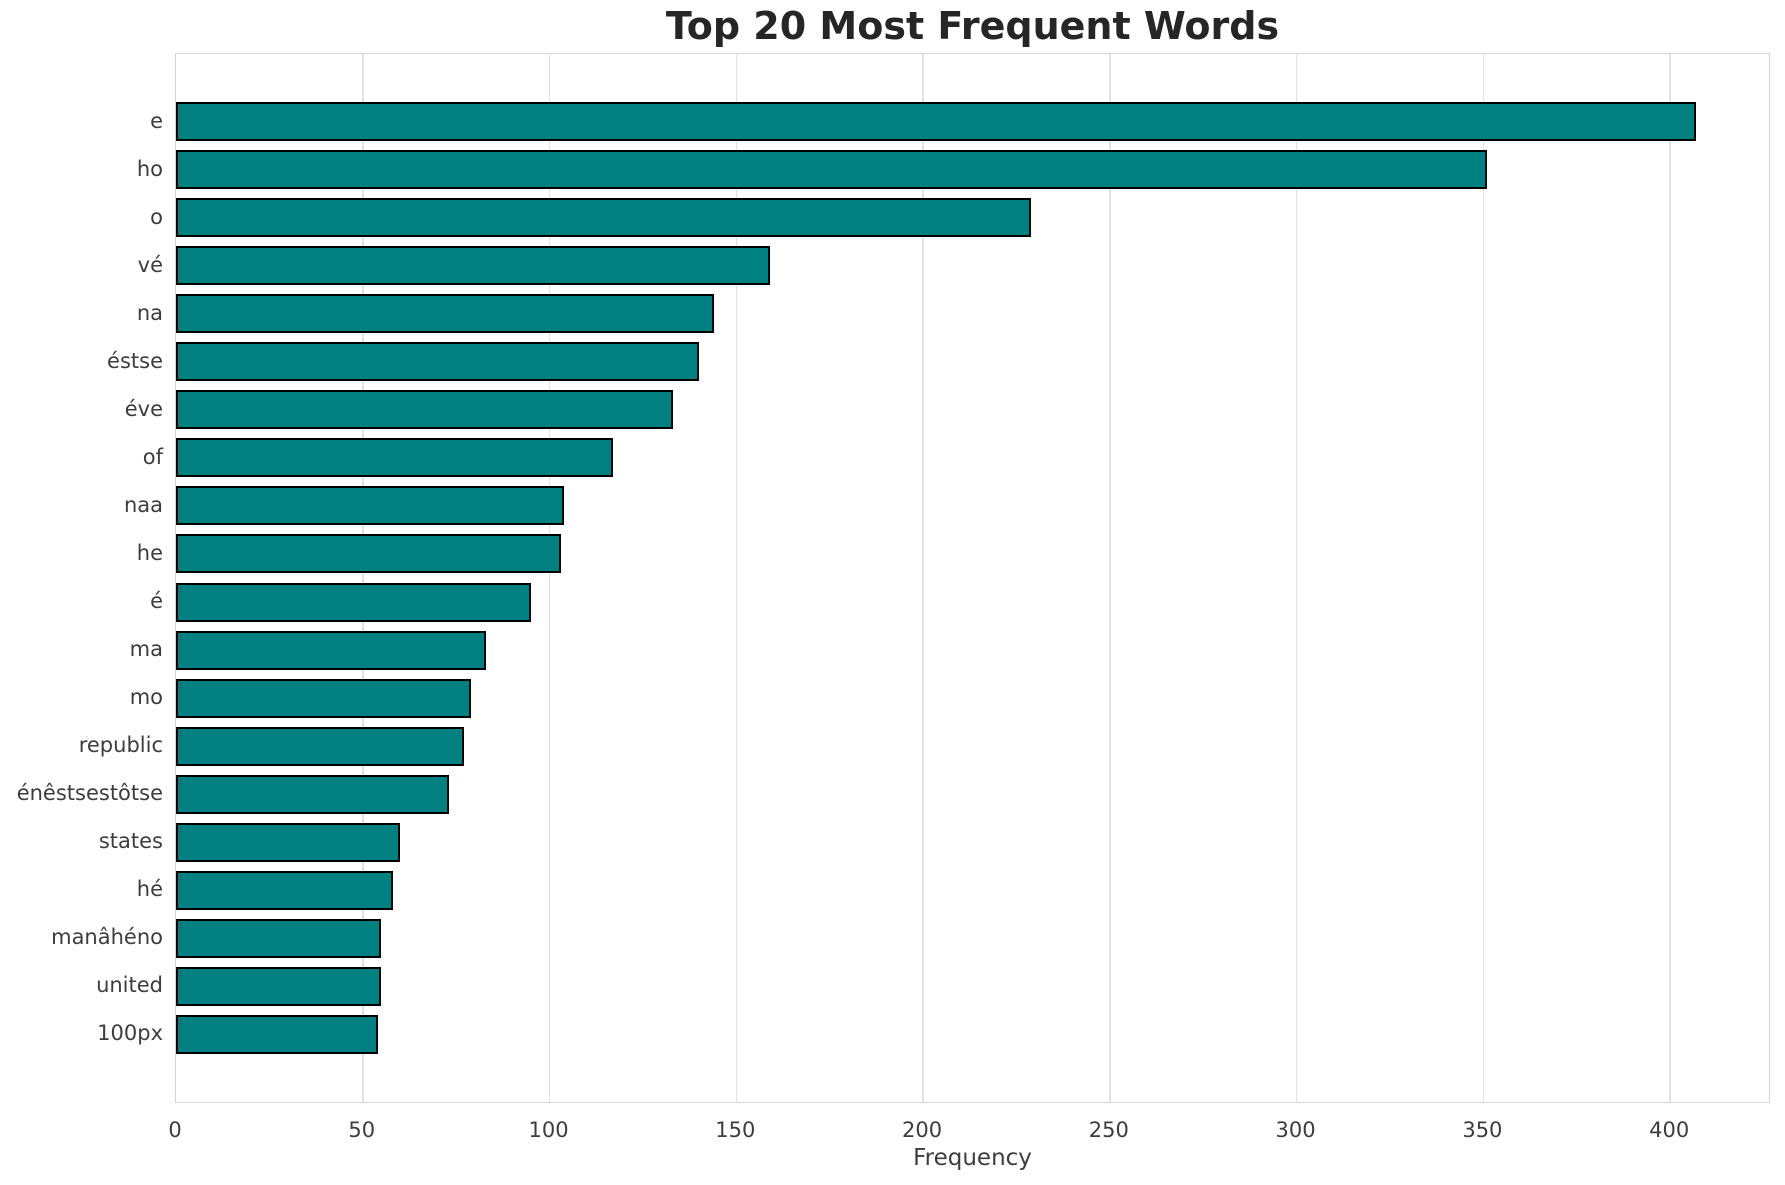  I want to click on x-tick-label: 300, so click(1295, 1130).